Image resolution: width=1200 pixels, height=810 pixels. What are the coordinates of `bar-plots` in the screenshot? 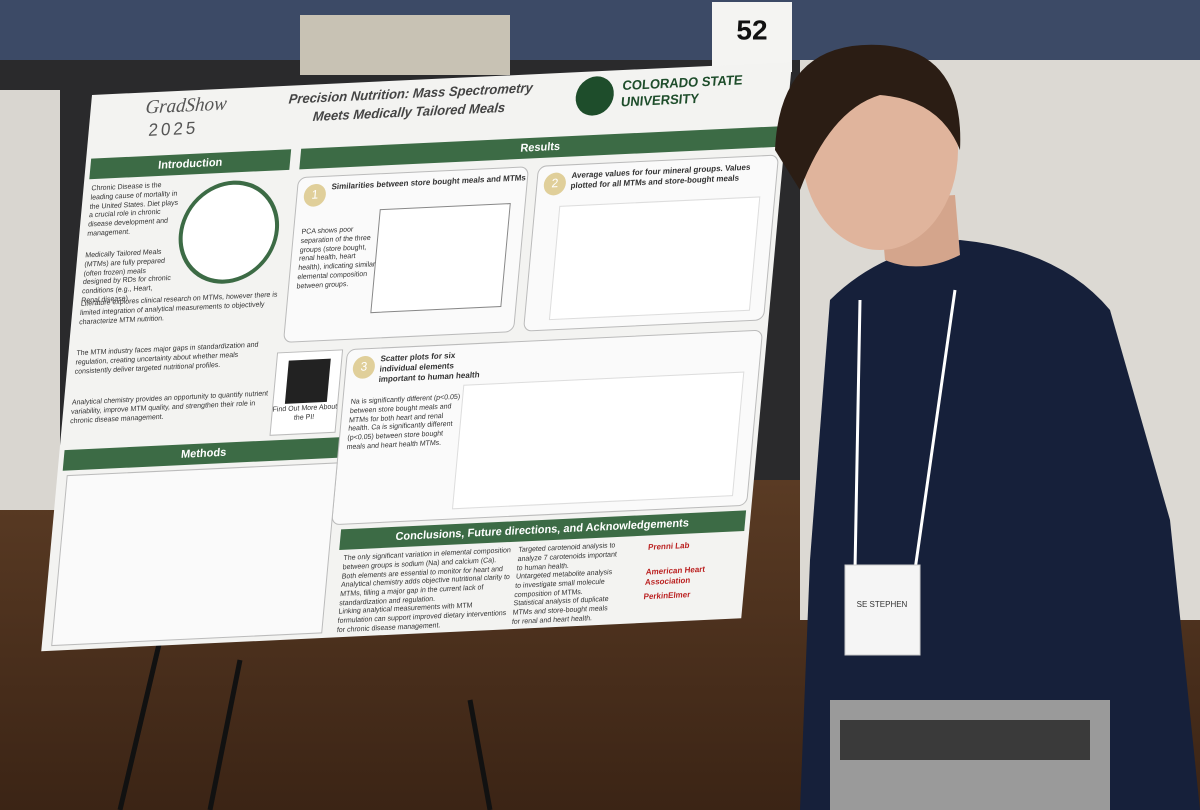 It's located at (654, 258).